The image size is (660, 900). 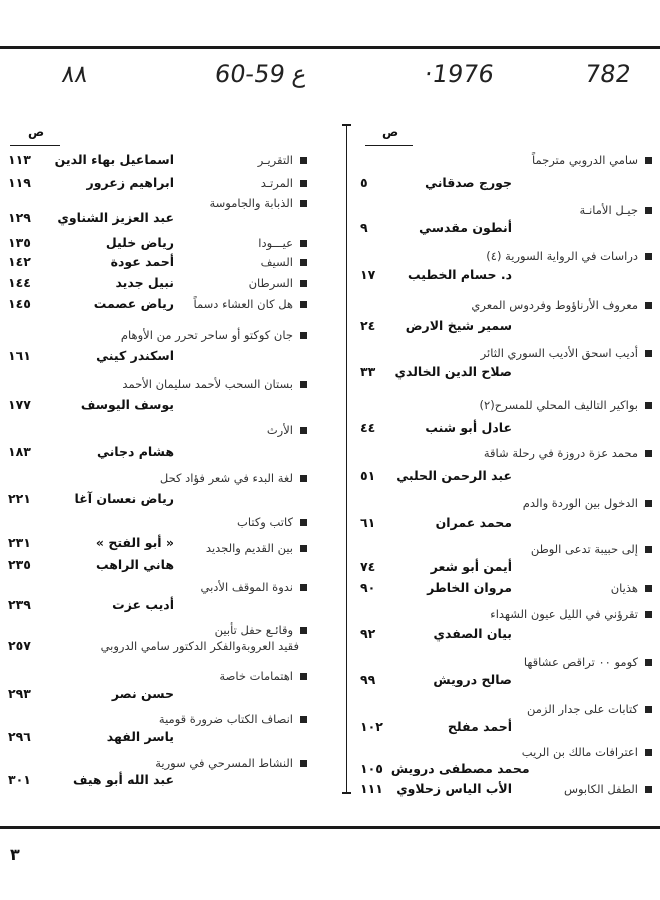 I want to click on title-text: هل كان العشاء دسماً, so click(x=243, y=304).